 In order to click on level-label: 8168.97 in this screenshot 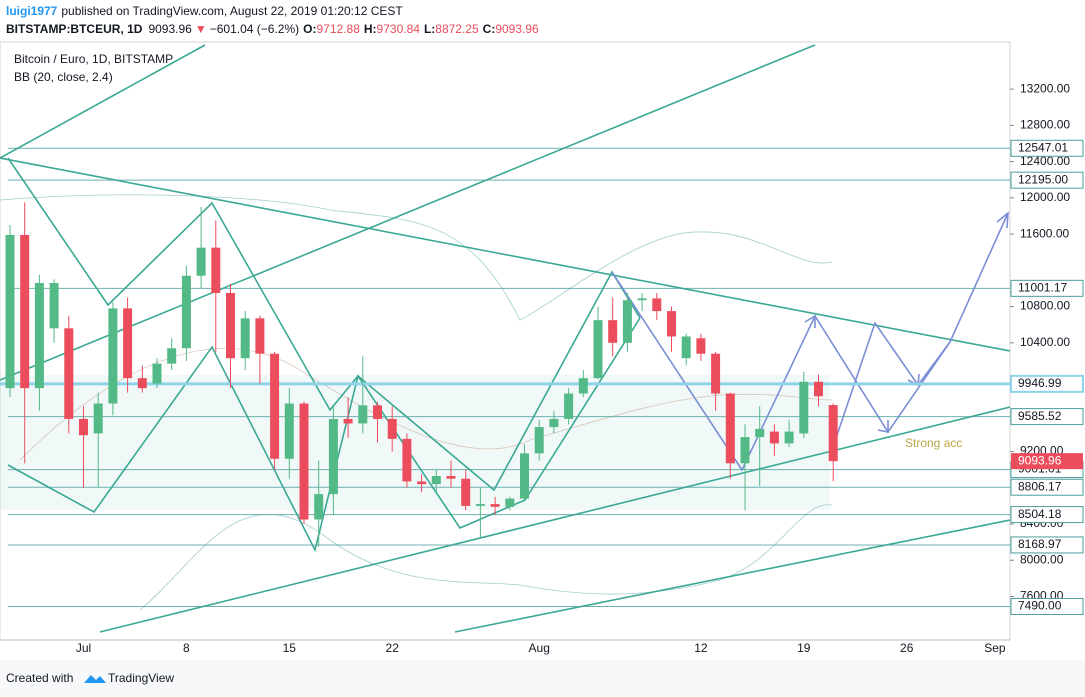, I will do `click(1040, 544)`.